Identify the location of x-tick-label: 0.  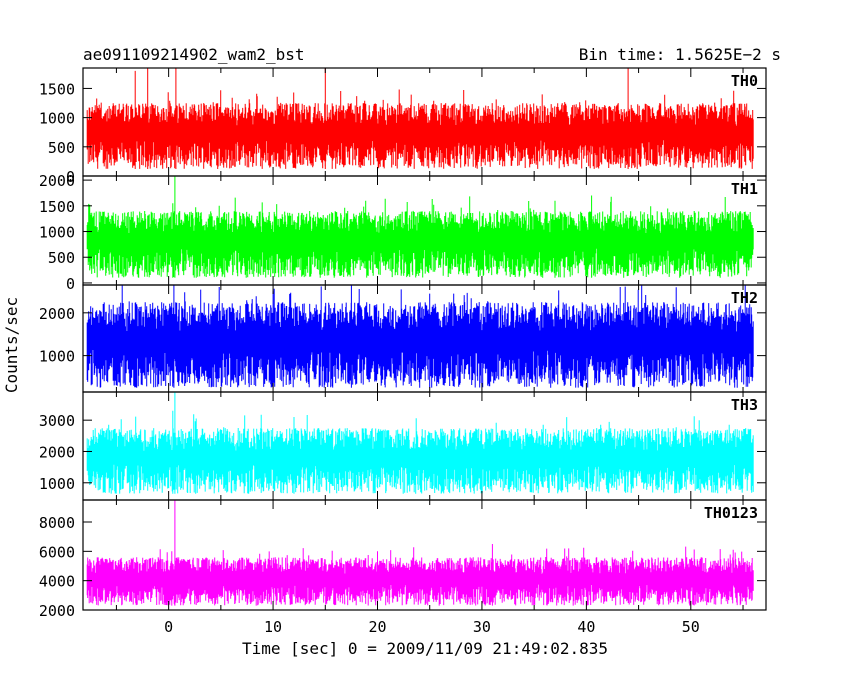
(168, 627).